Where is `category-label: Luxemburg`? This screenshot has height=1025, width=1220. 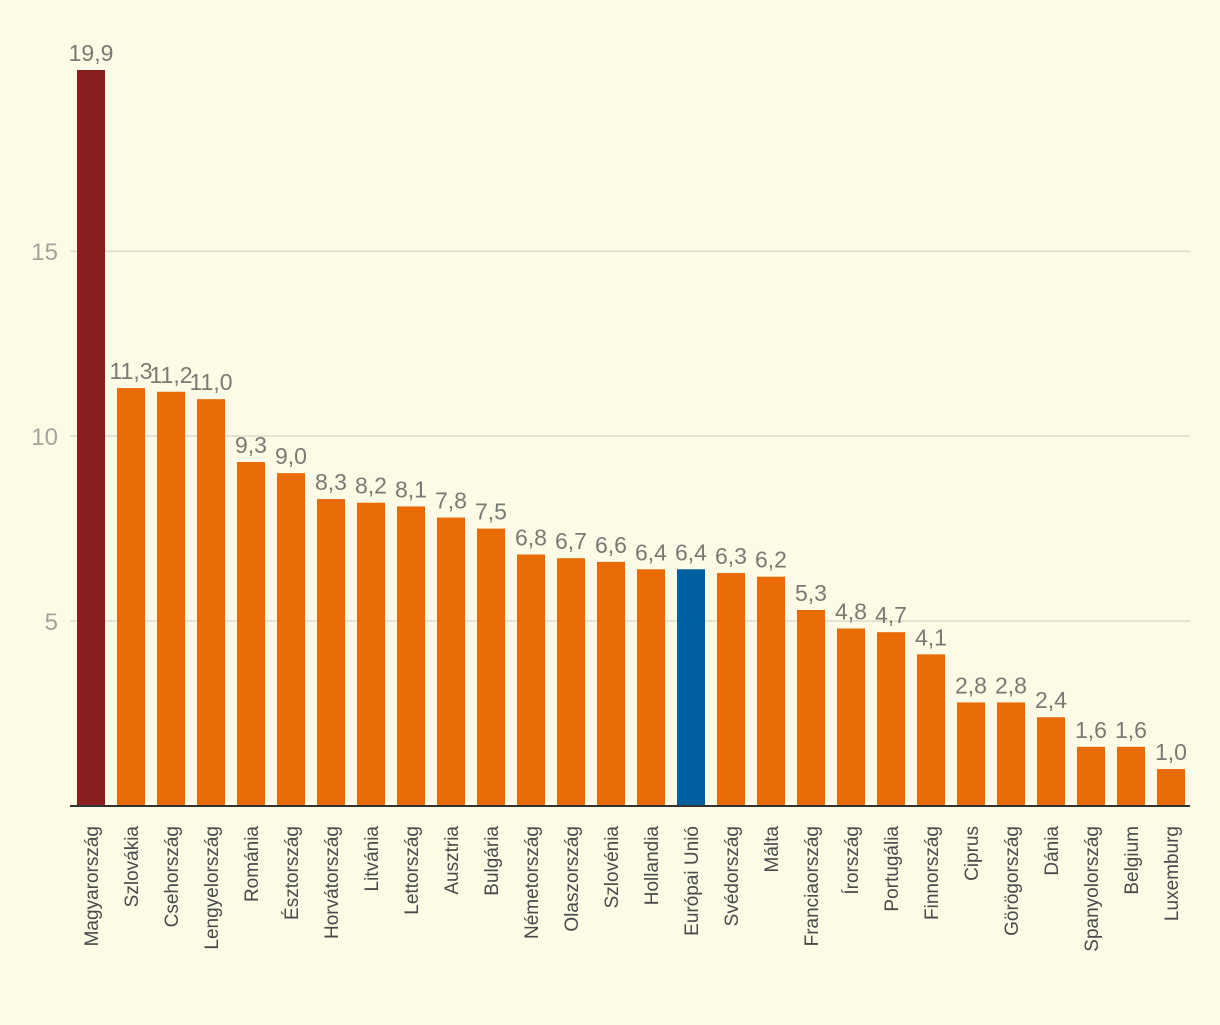 category-label: Luxemburg is located at coordinates (1172, 873).